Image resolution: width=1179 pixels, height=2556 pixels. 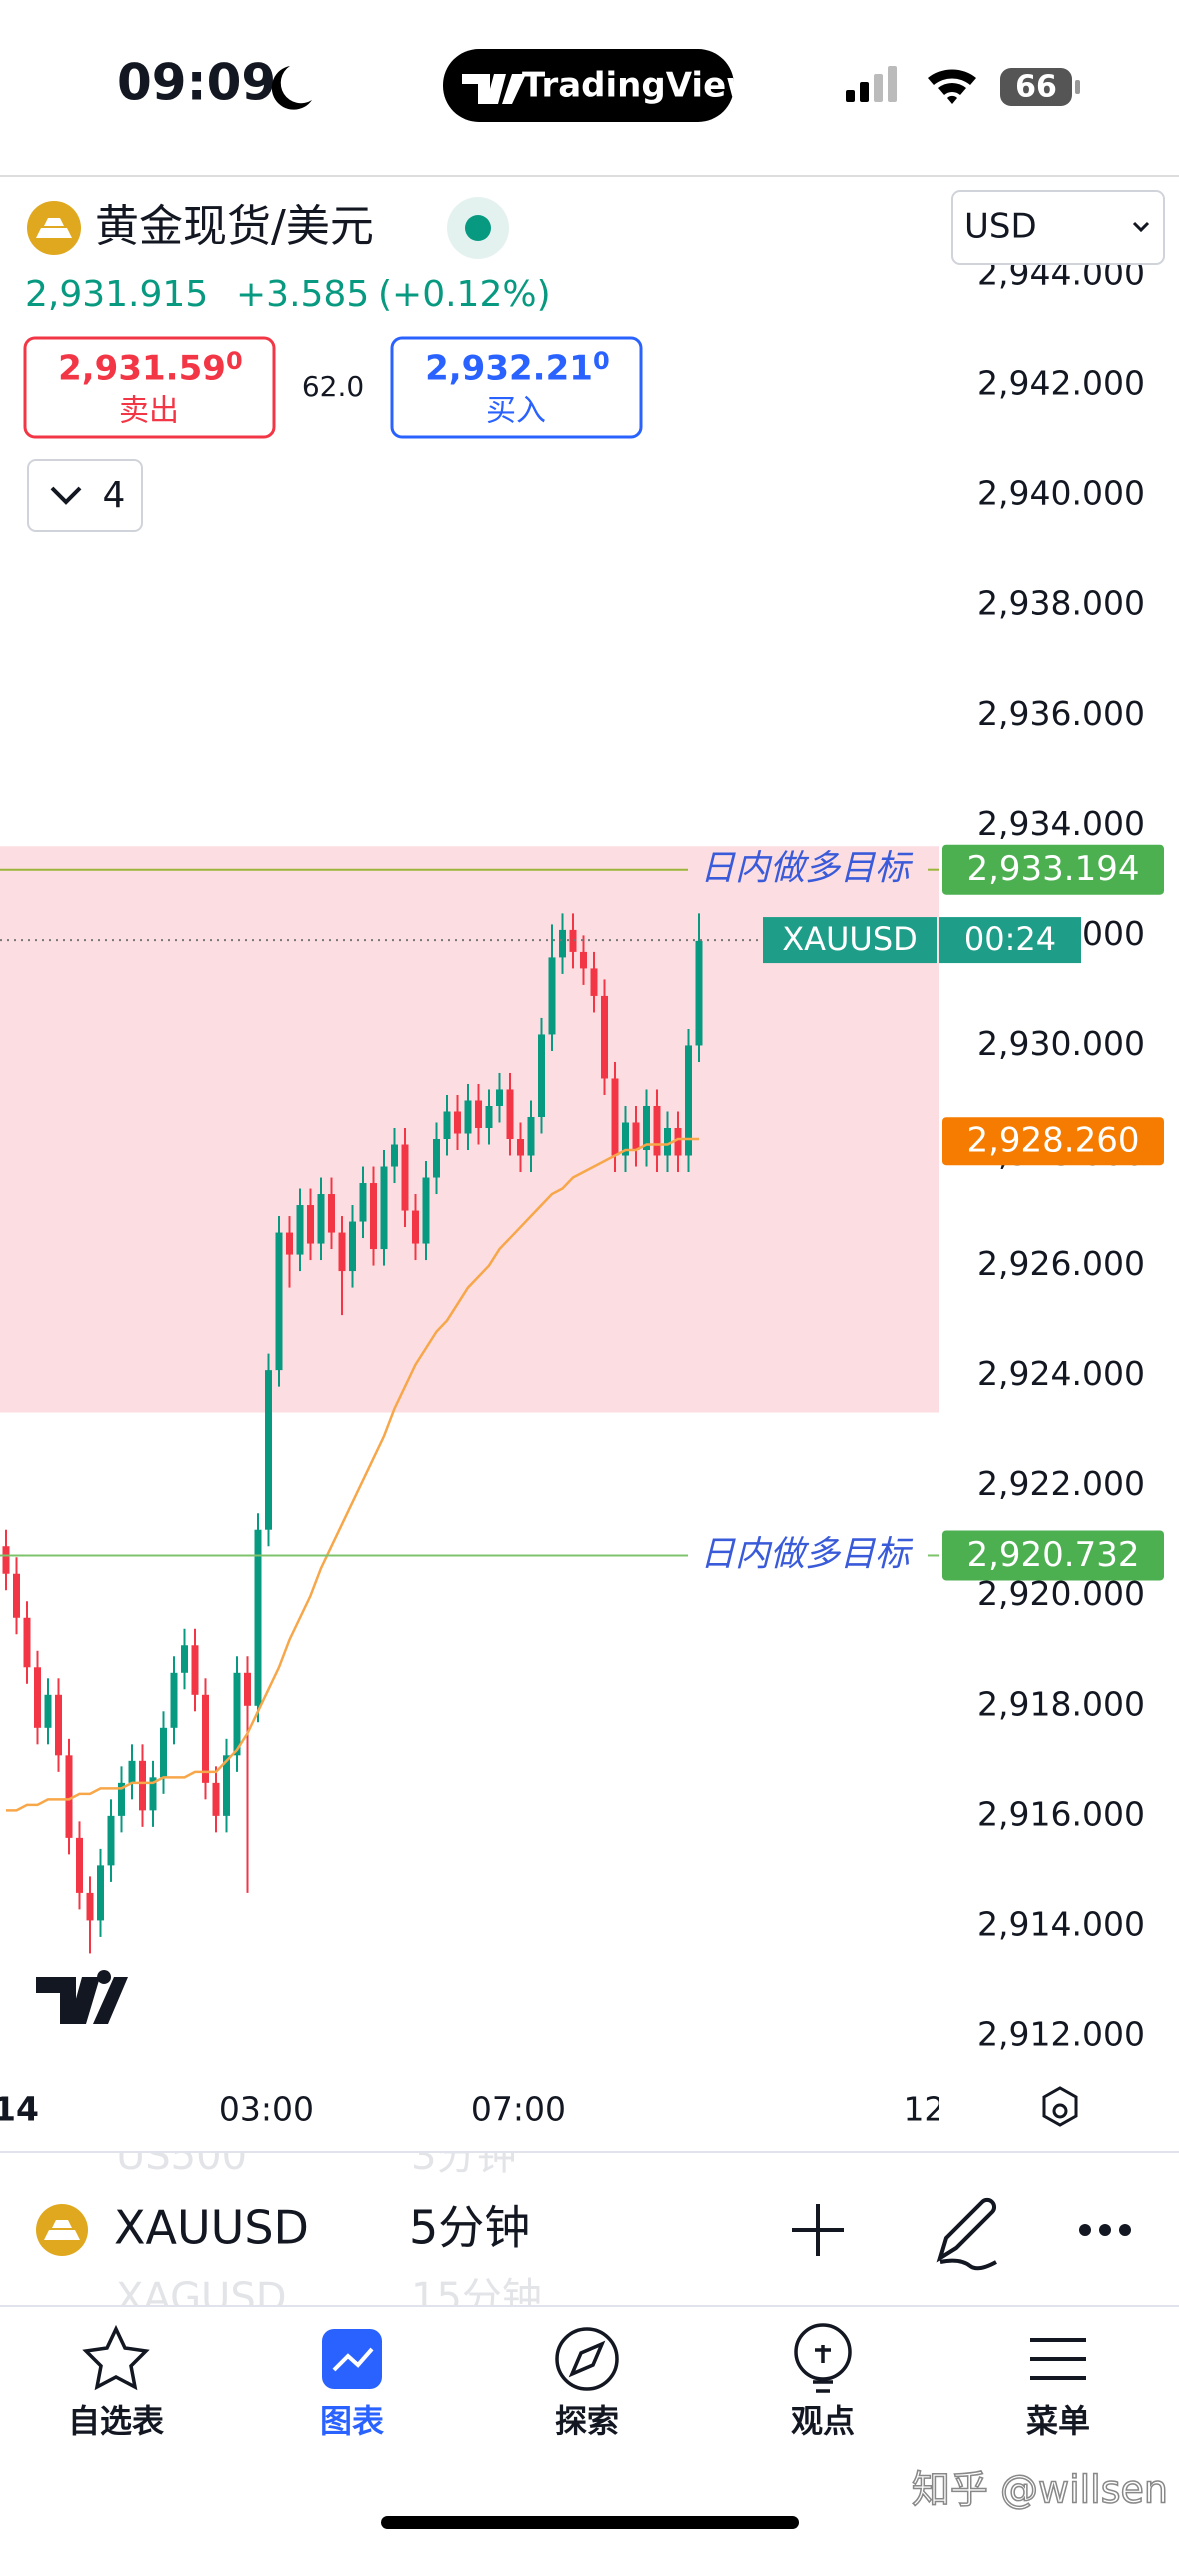 I want to click on last-price-symbol: XAUUSD, so click(x=850, y=939).